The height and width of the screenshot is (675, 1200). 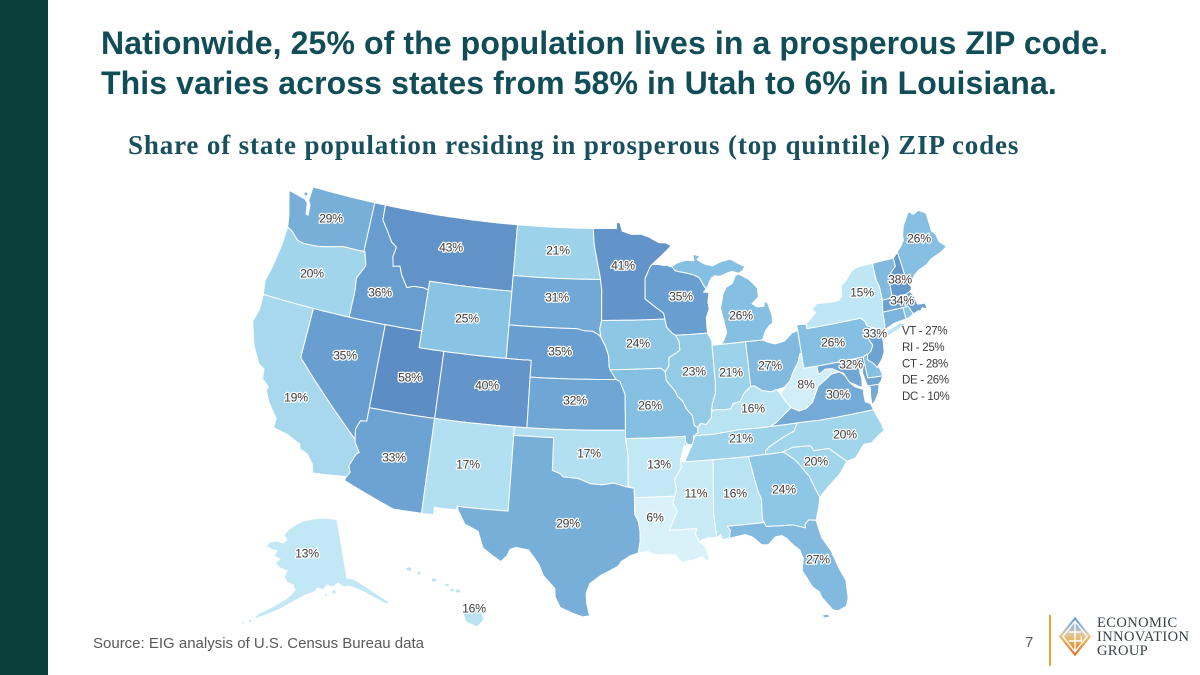 What do you see at coordinates (557, 298) in the screenshot?
I see `svg-text: 31%` at bounding box center [557, 298].